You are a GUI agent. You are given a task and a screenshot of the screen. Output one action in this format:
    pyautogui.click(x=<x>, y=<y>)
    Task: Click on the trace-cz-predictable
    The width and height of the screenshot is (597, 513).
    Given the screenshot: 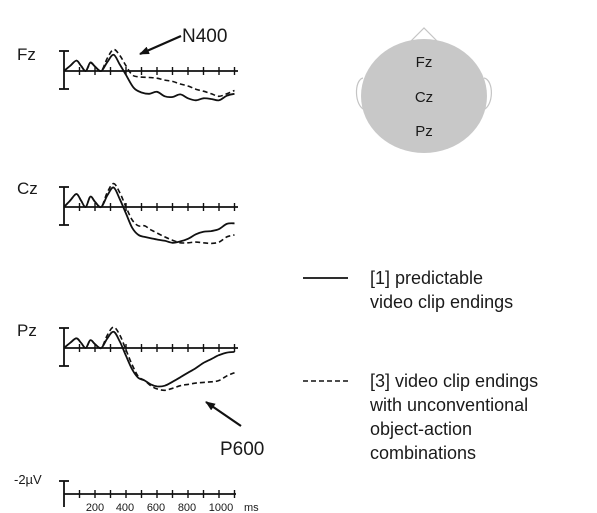 What is the action you would take?
    pyautogui.click(x=149, y=215)
    